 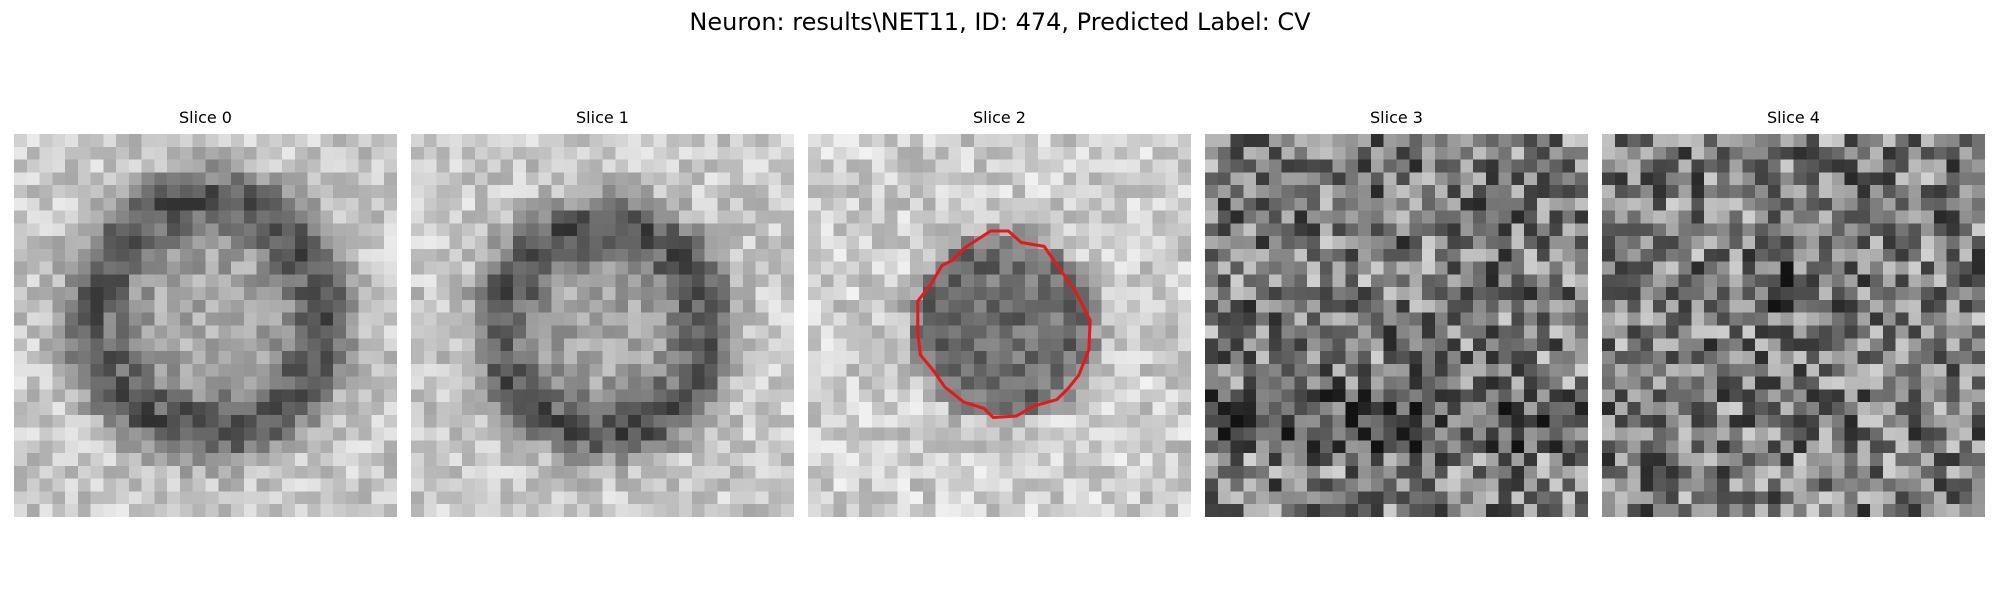 I want to click on slice-panel-1: Slice 1, so click(x=602, y=312).